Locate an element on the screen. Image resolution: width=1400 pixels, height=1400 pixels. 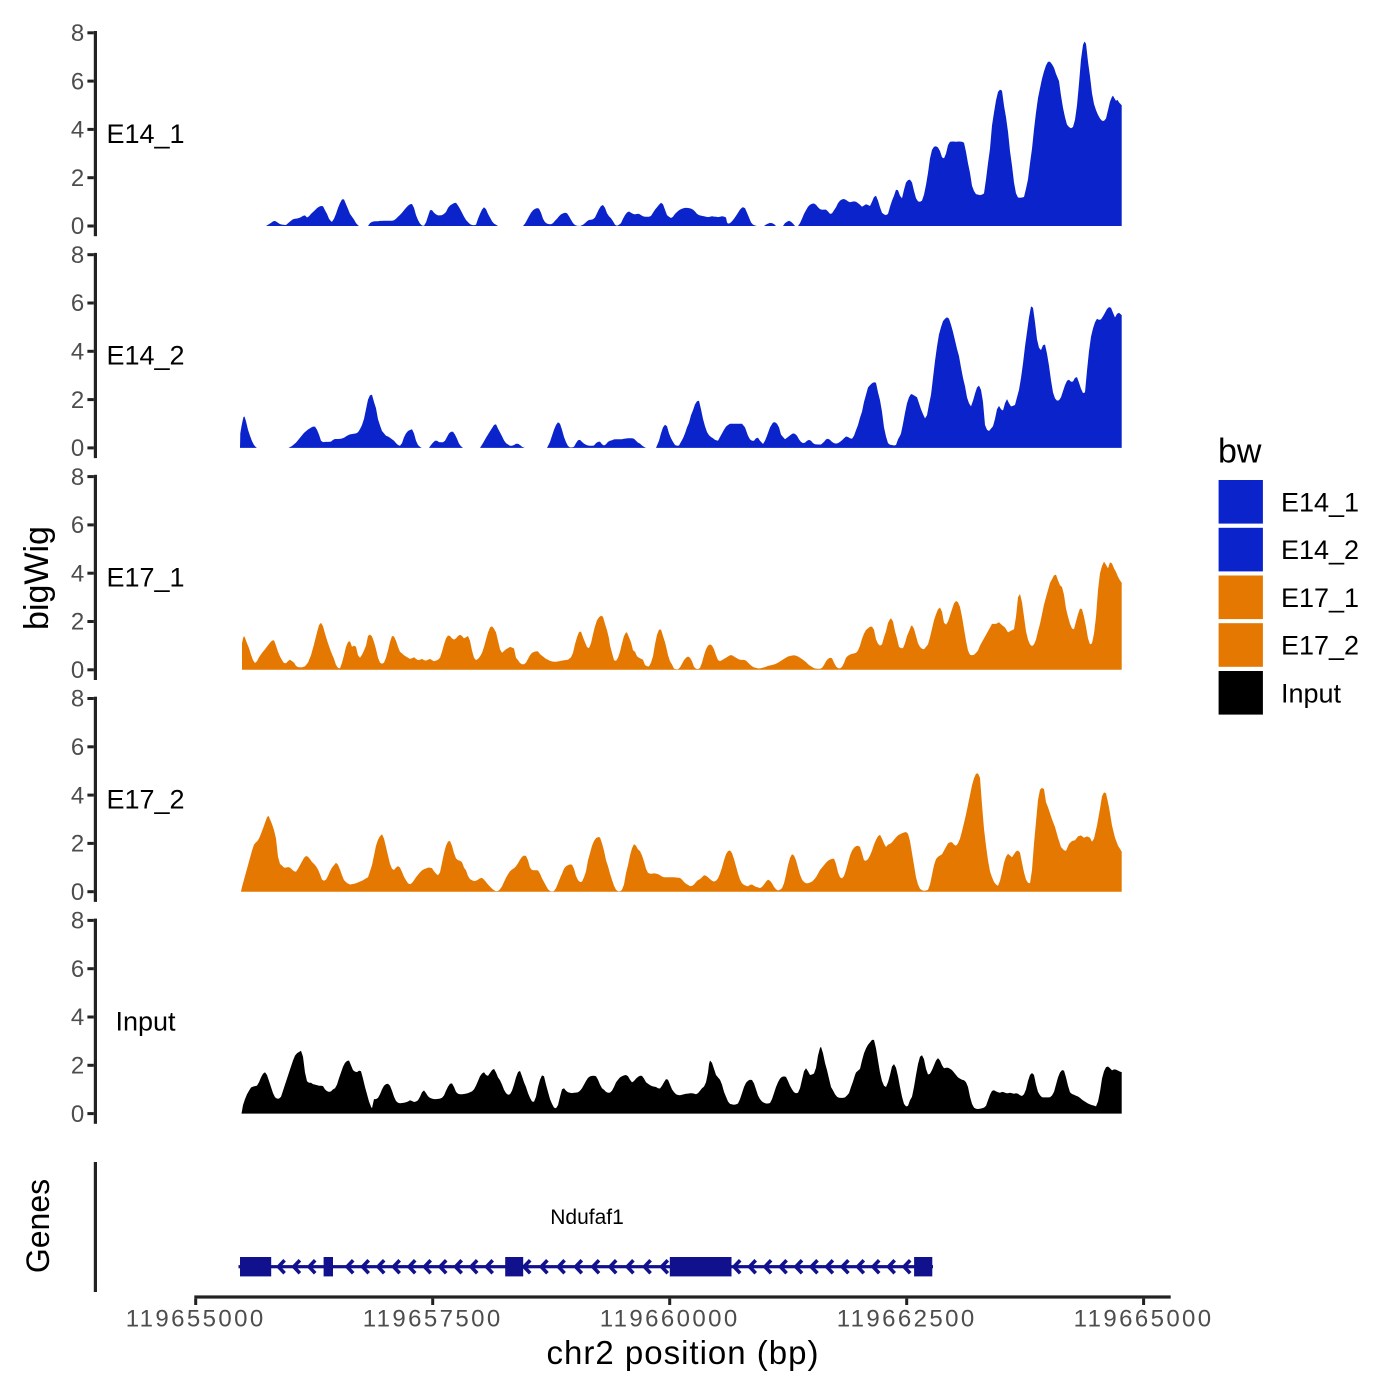
svg-text: bigWig is located at coordinates (37, 578).